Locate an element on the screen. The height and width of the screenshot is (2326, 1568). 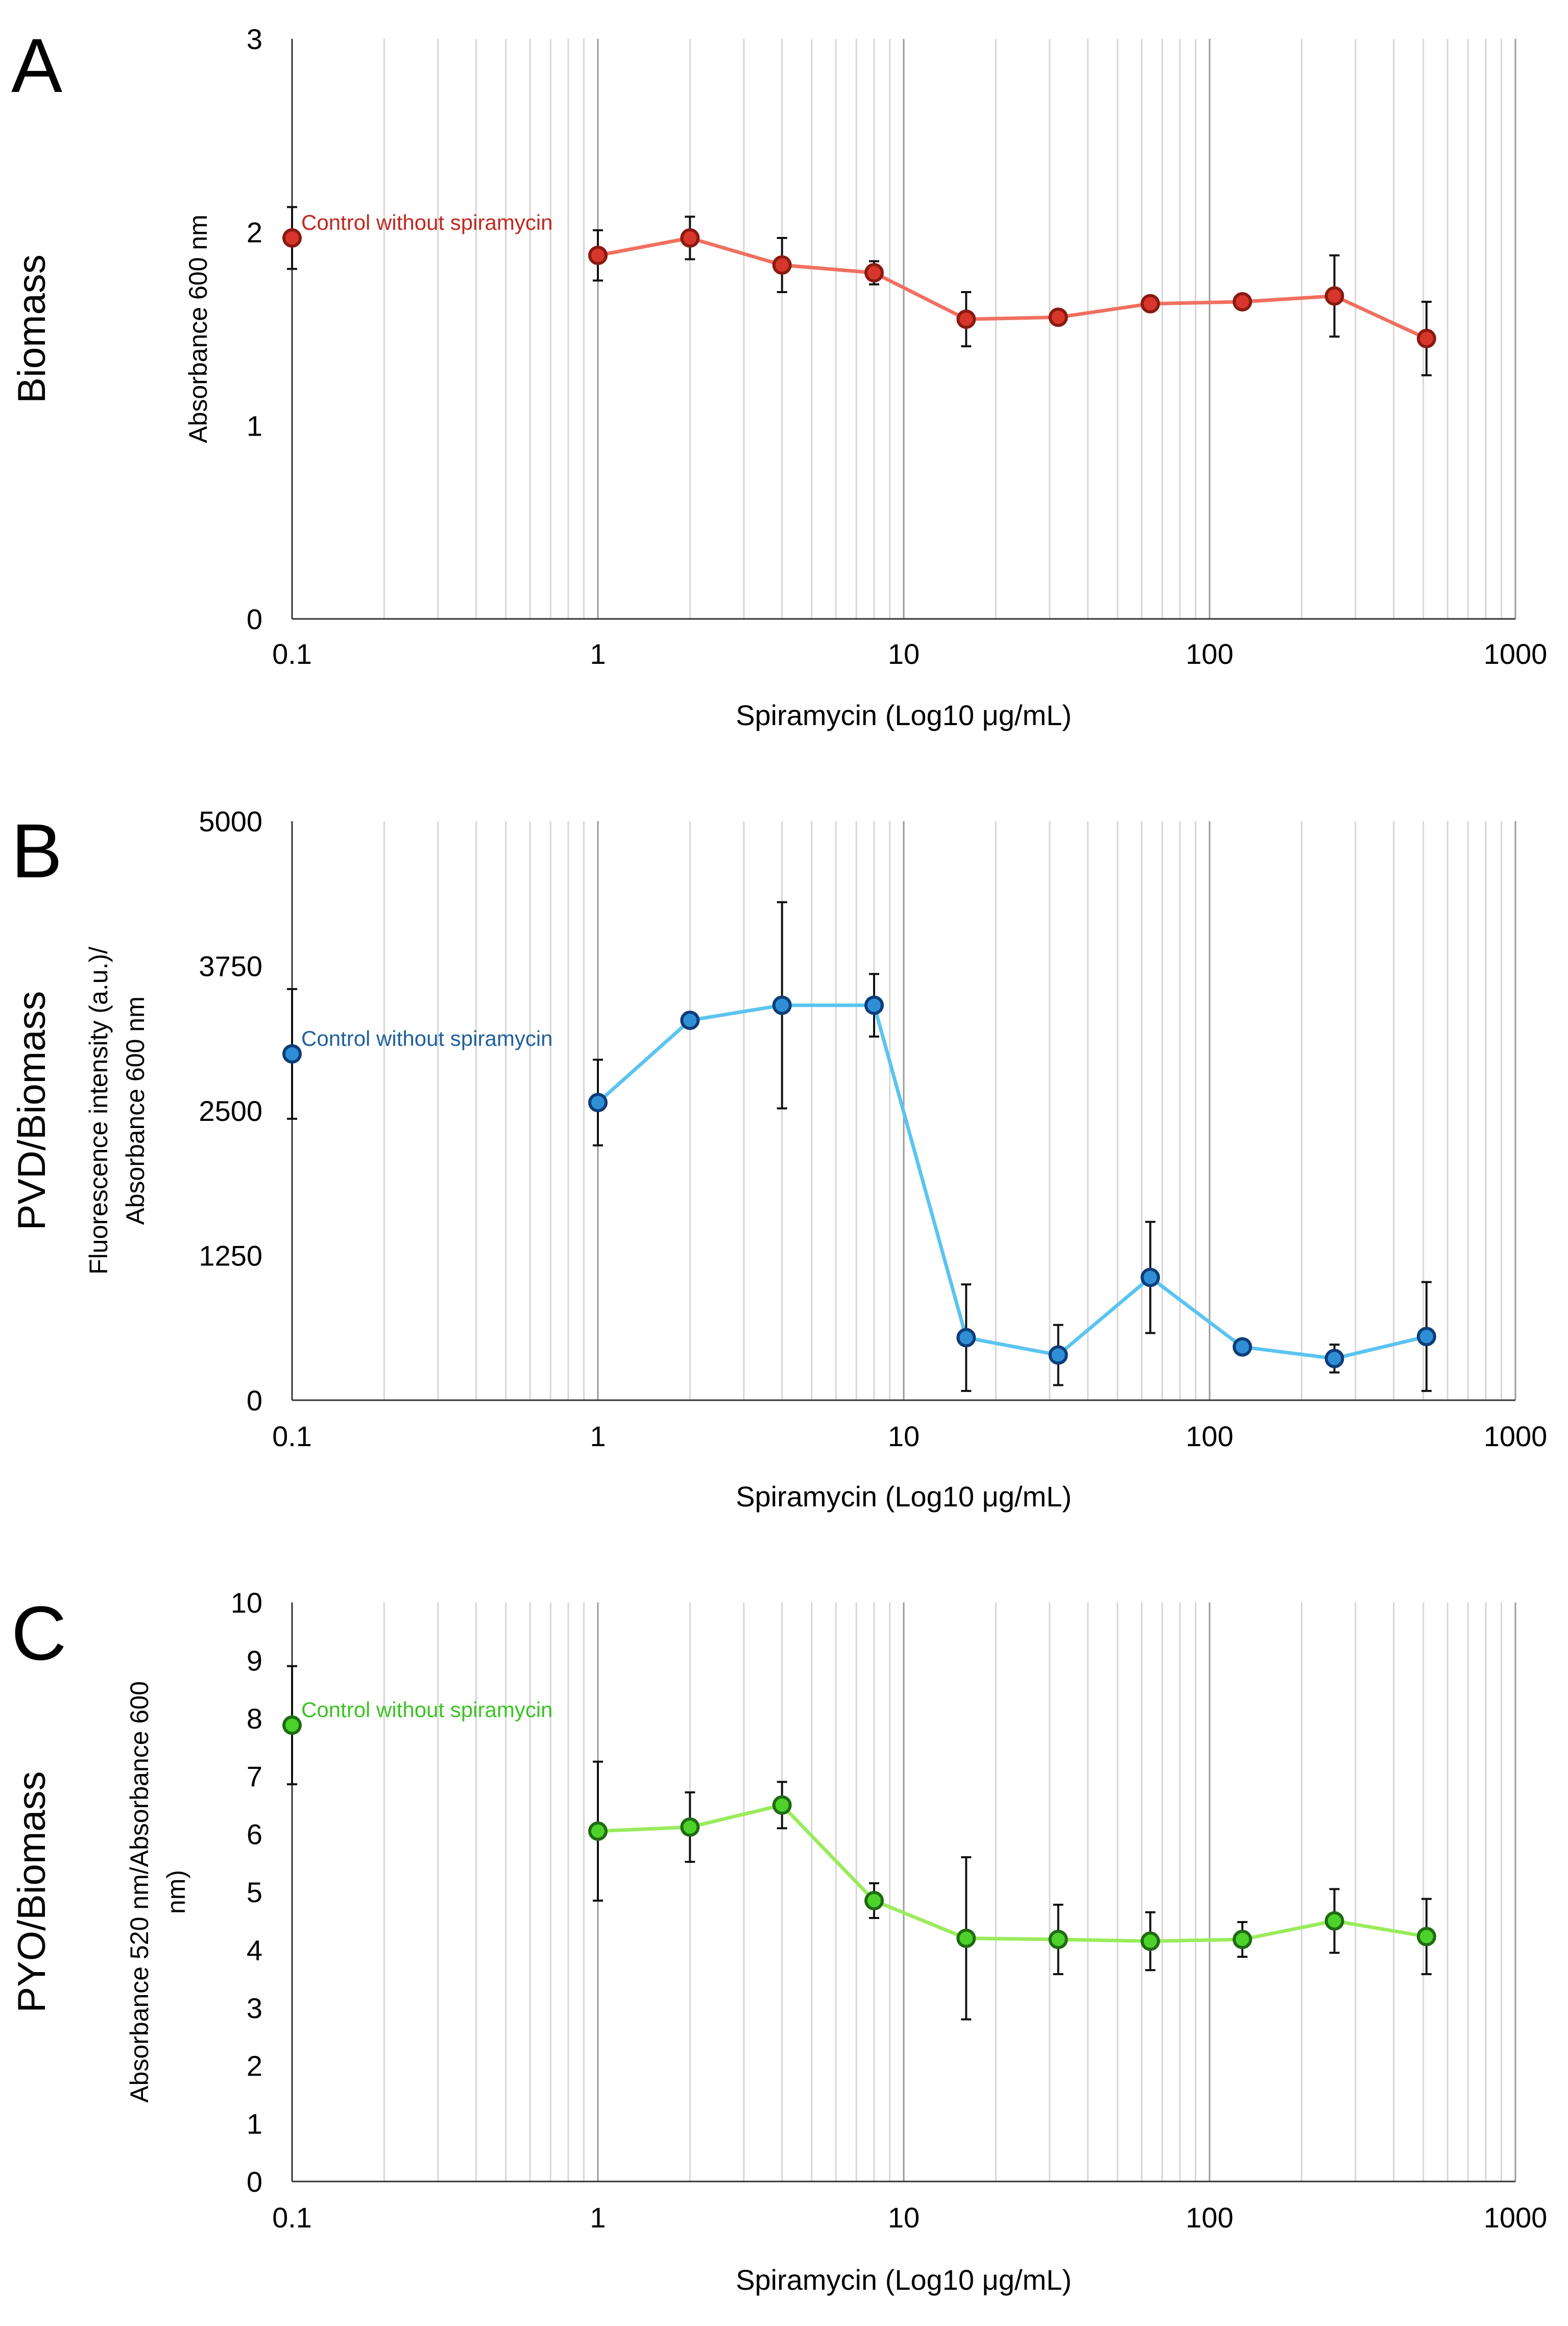
panel-letter: A is located at coordinates (36, 65).